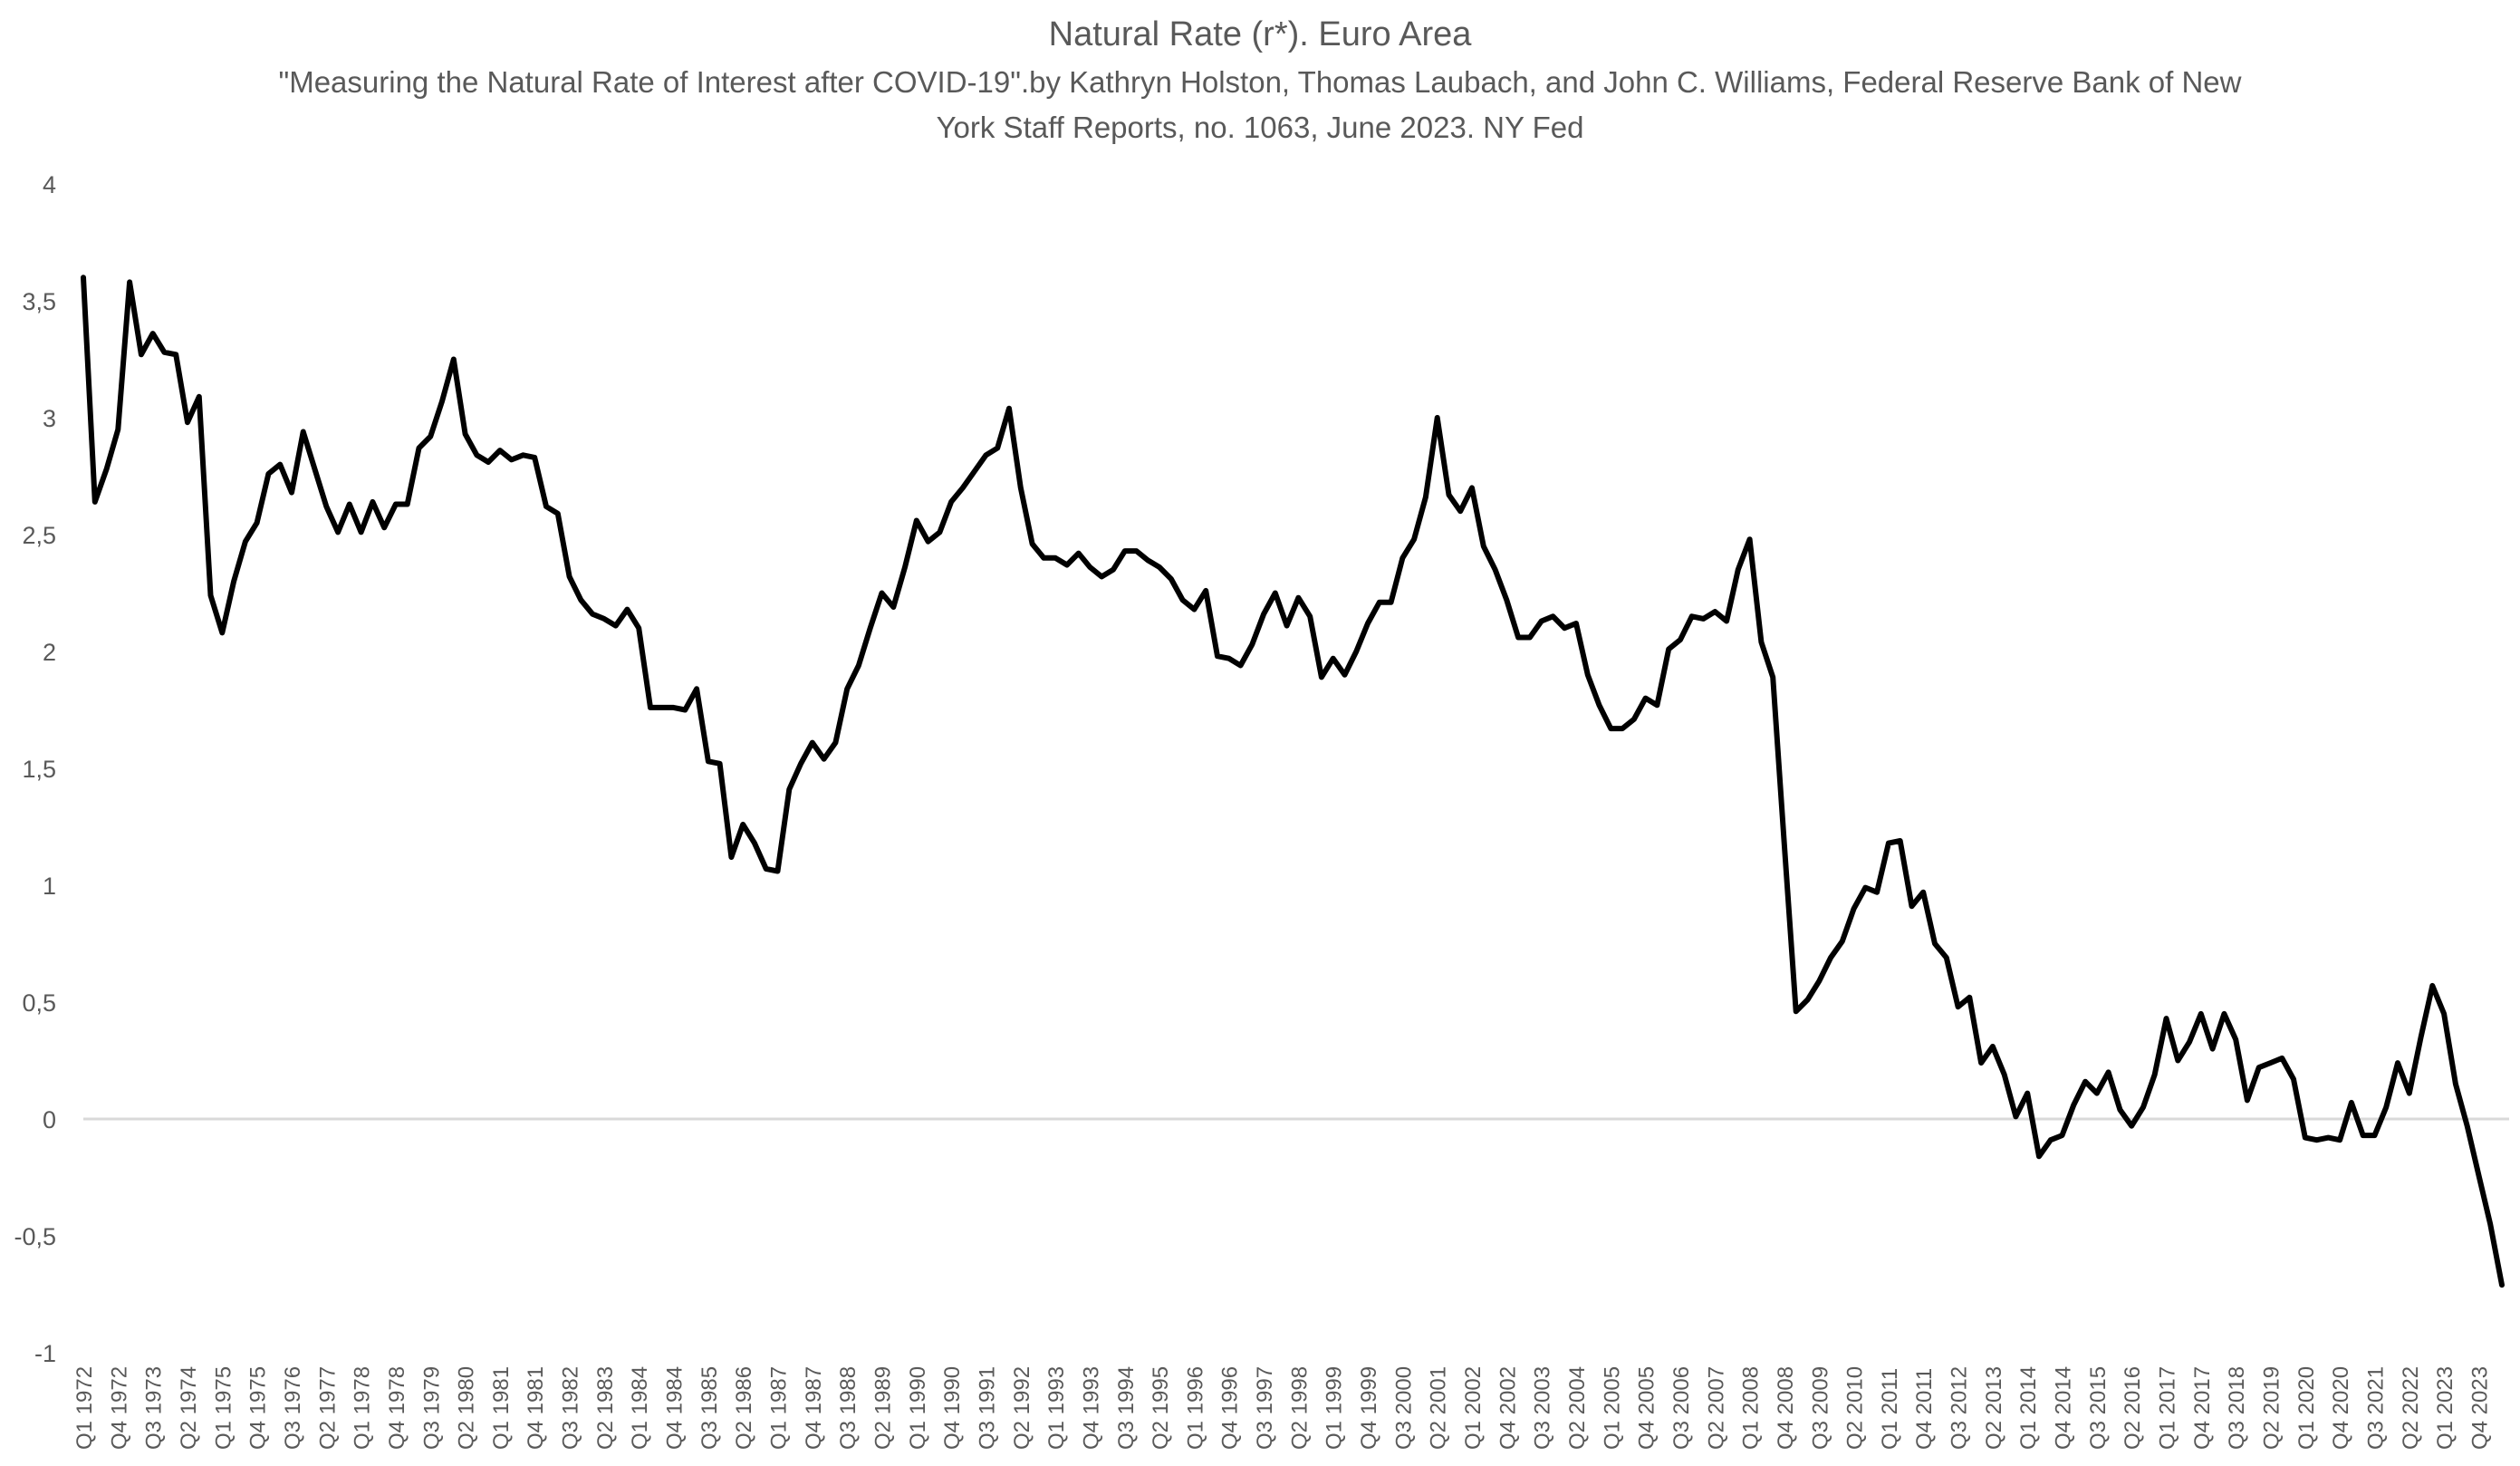  Describe the element at coordinates (1439, 1408) in the screenshot. I see `x-tick-label: Q2 2001` at that location.